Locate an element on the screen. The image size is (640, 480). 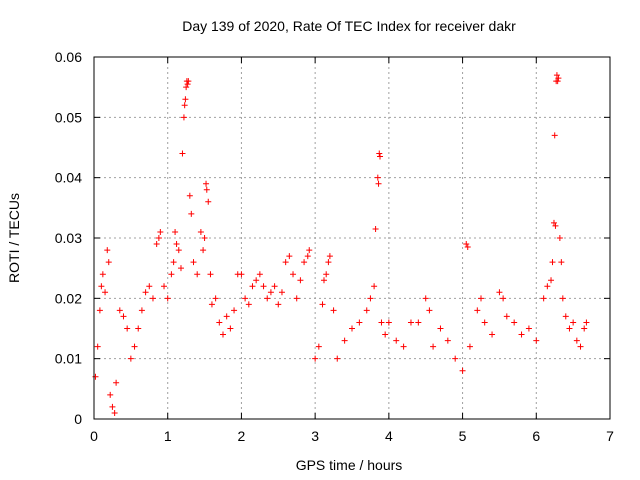
y-tick-label: 0 is located at coordinates (78, 419).